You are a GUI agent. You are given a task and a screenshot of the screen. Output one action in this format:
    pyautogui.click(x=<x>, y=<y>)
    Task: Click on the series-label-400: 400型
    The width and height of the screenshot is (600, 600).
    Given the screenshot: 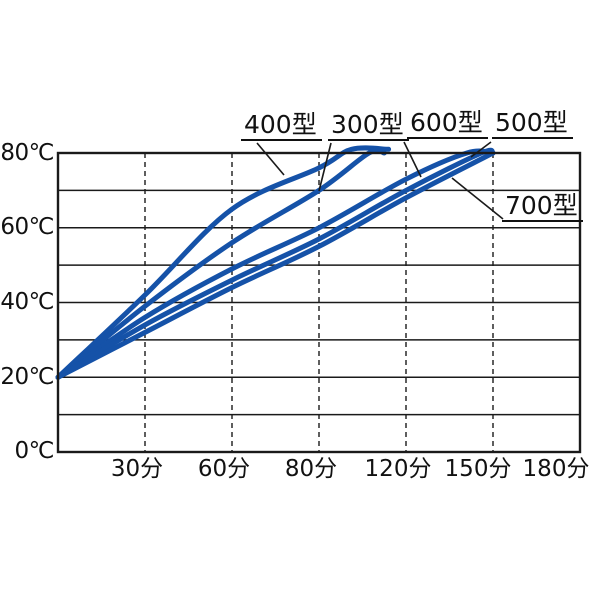 What is the action you would take?
    pyautogui.click(x=281, y=126)
    